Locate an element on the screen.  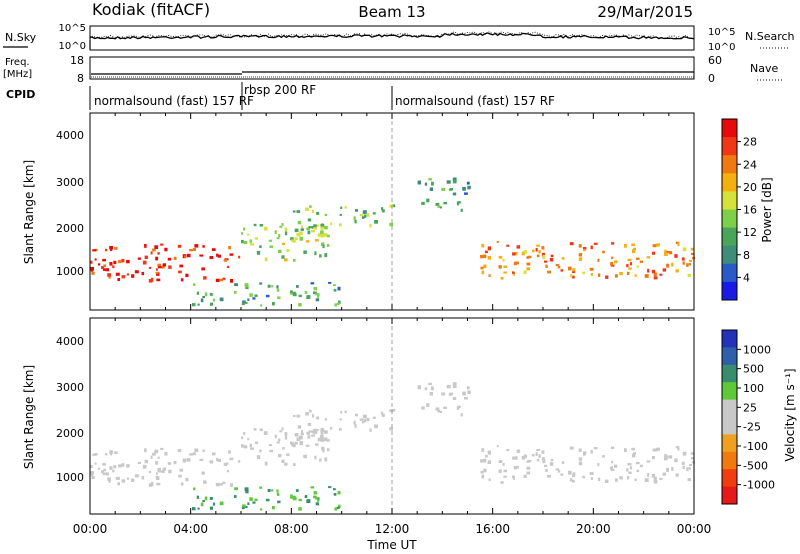
vel-cbar-tick-label: 25 is located at coordinates (750, 407).